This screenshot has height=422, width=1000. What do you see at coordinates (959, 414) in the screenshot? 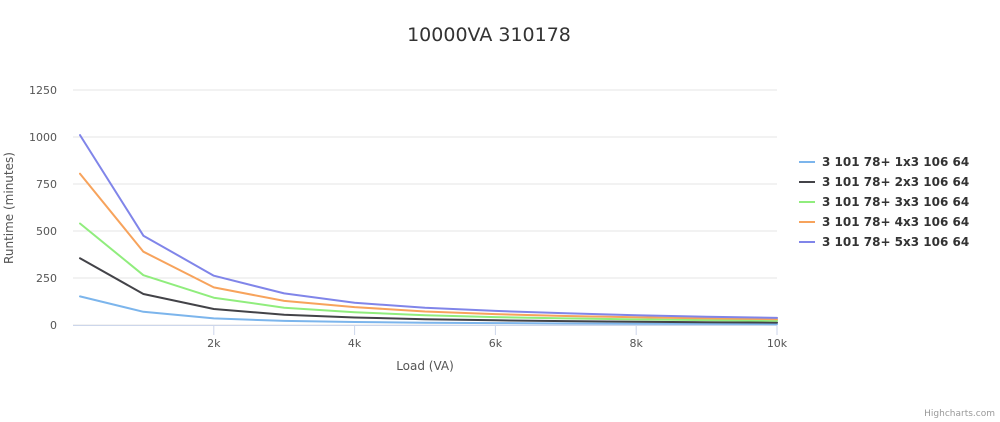
I see `credits-link: Highcharts.com` at bounding box center [959, 414].